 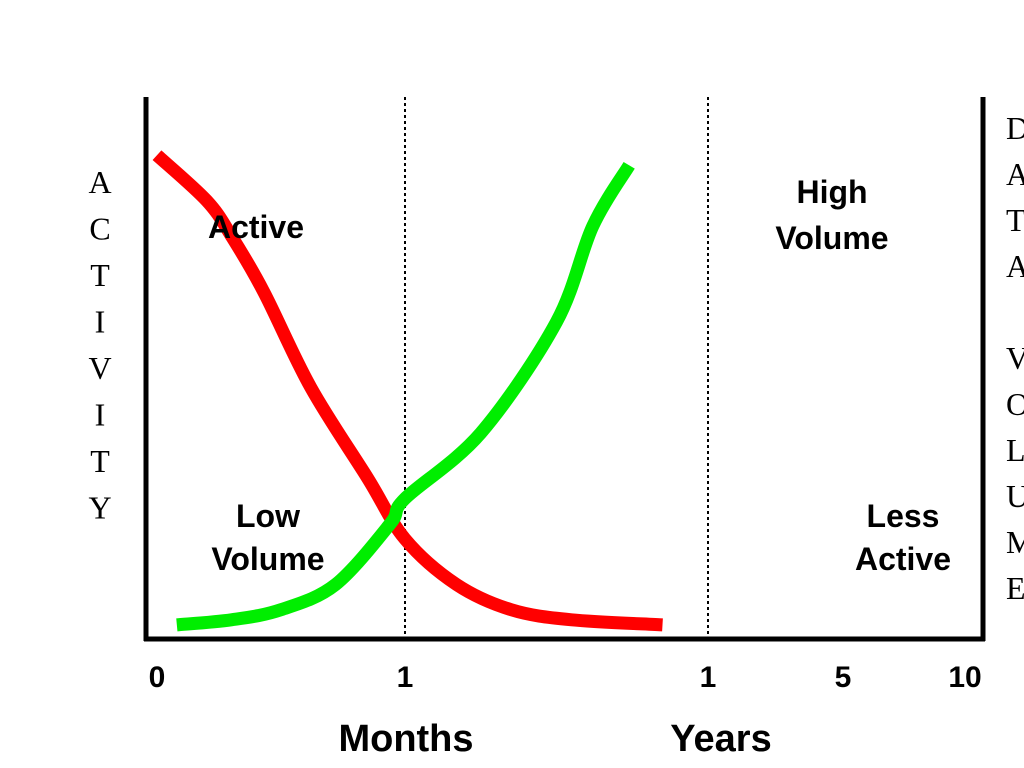 What do you see at coordinates (720, 739) in the screenshot?
I see `x-axis-label-years: Years` at bounding box center [720, 739].